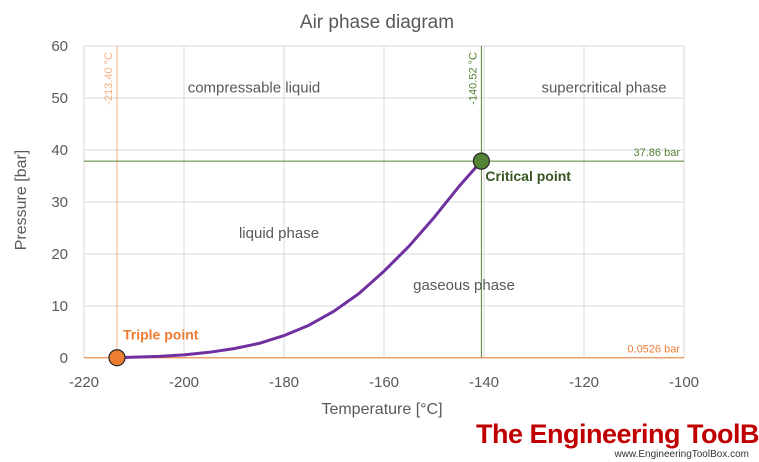  I want to click on critical-point-label: Critical point, so click(528, 176).